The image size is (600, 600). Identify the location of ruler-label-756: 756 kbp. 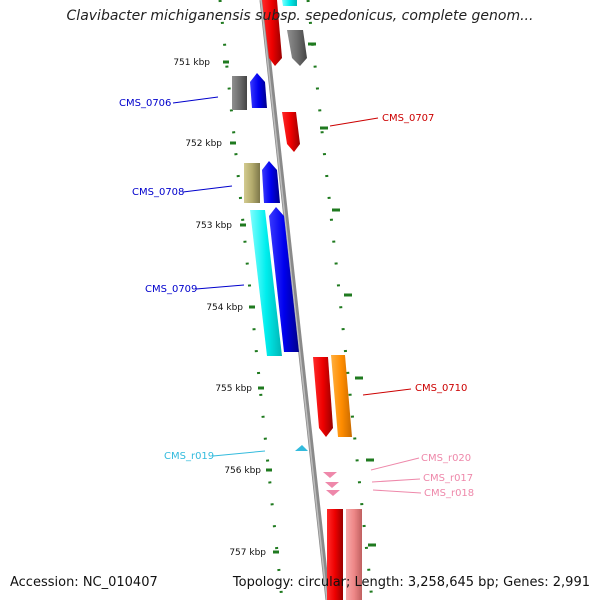
(242, 471).